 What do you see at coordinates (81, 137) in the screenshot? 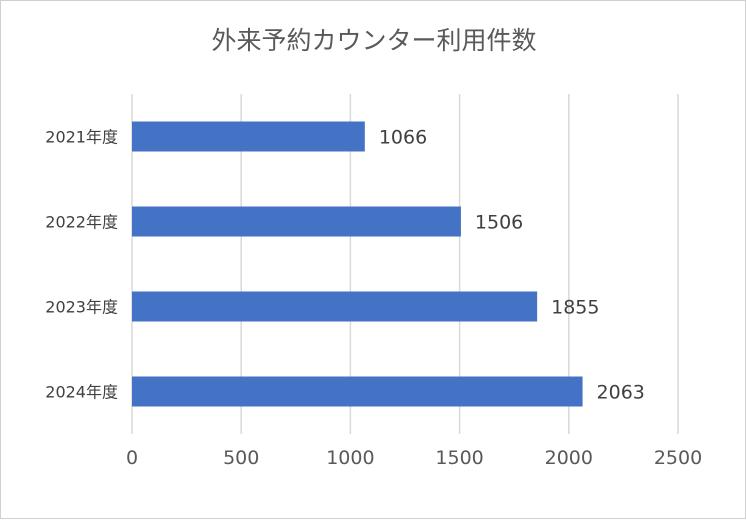
I see `category-label-2021年度: 2021年度` at bounding box center [81, 137].